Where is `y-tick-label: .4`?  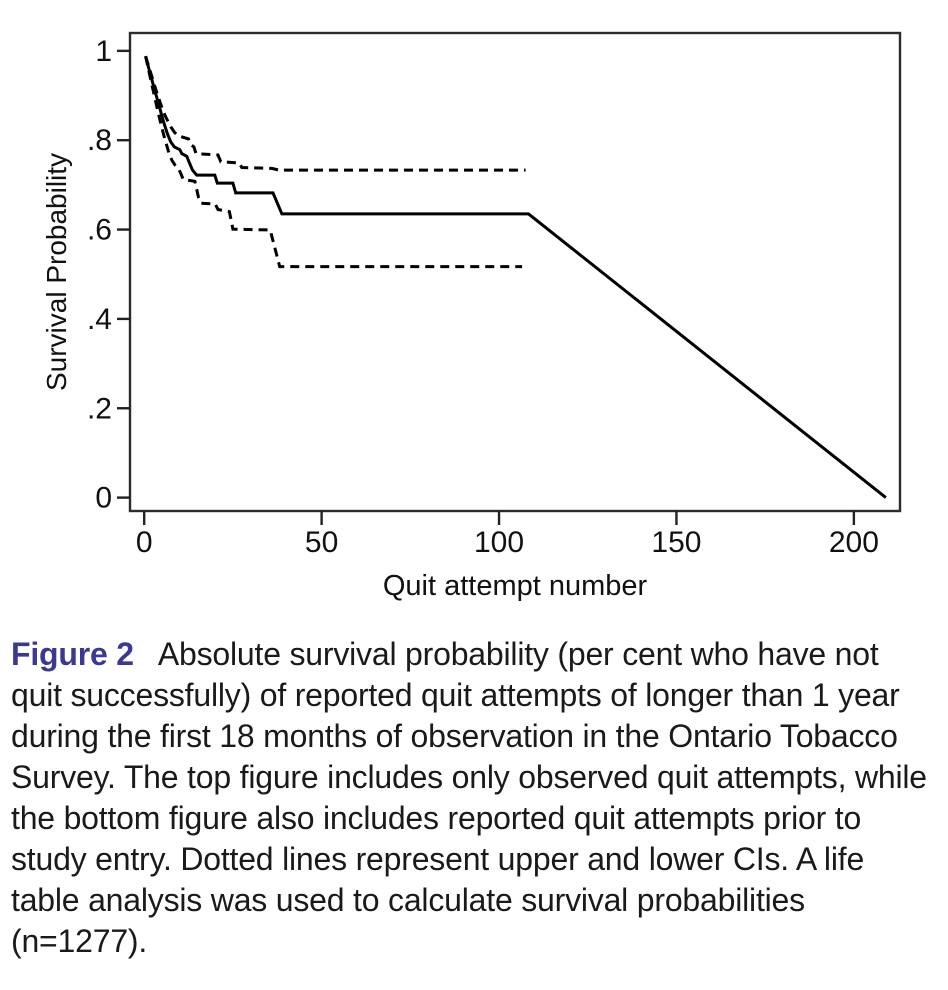
y-tick-label: .4 is located at coordinates (99, 319).